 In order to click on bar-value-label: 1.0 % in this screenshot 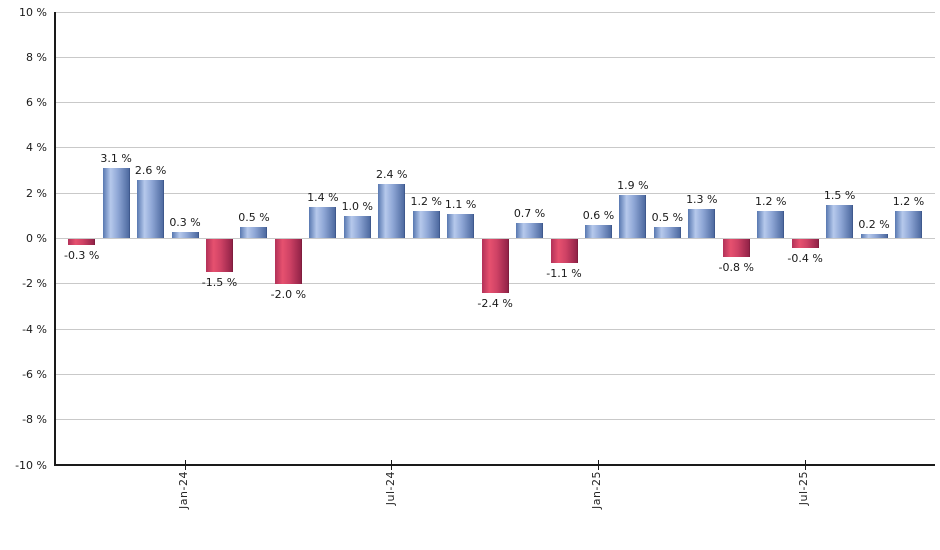, I will do `click(357, 206)`.